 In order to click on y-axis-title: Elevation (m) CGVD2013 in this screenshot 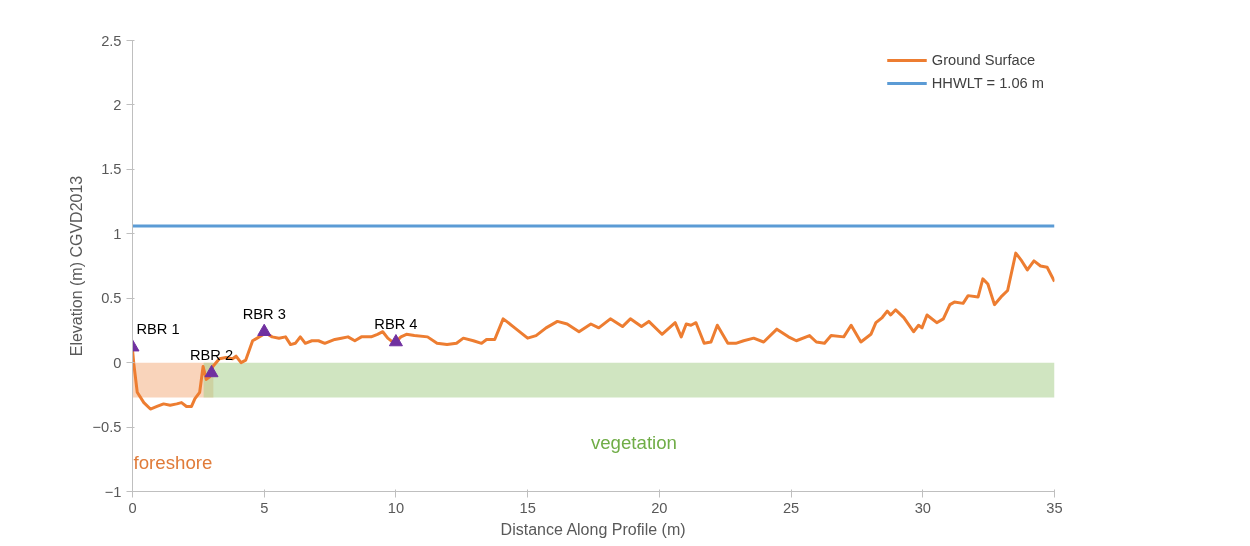, I will do `click(76, 266)`.